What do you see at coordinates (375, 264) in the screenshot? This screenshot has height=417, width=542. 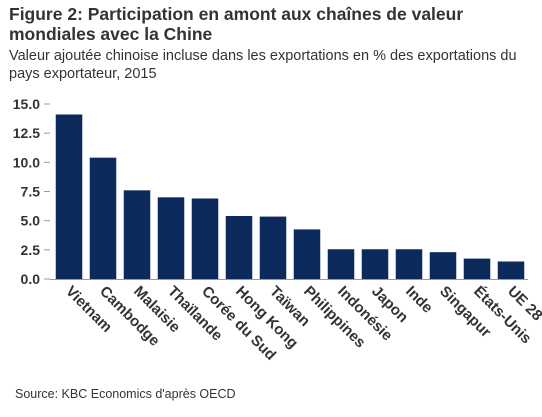 I see `bar-japon` at bounding box center [375, 264].